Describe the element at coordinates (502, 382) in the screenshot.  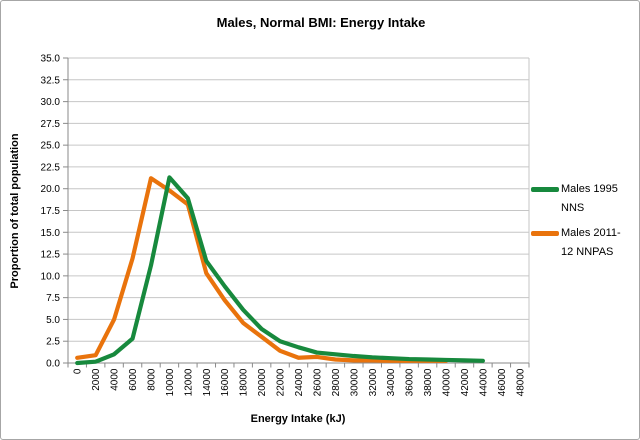
I see `x-tick-label: 46000` at that location.